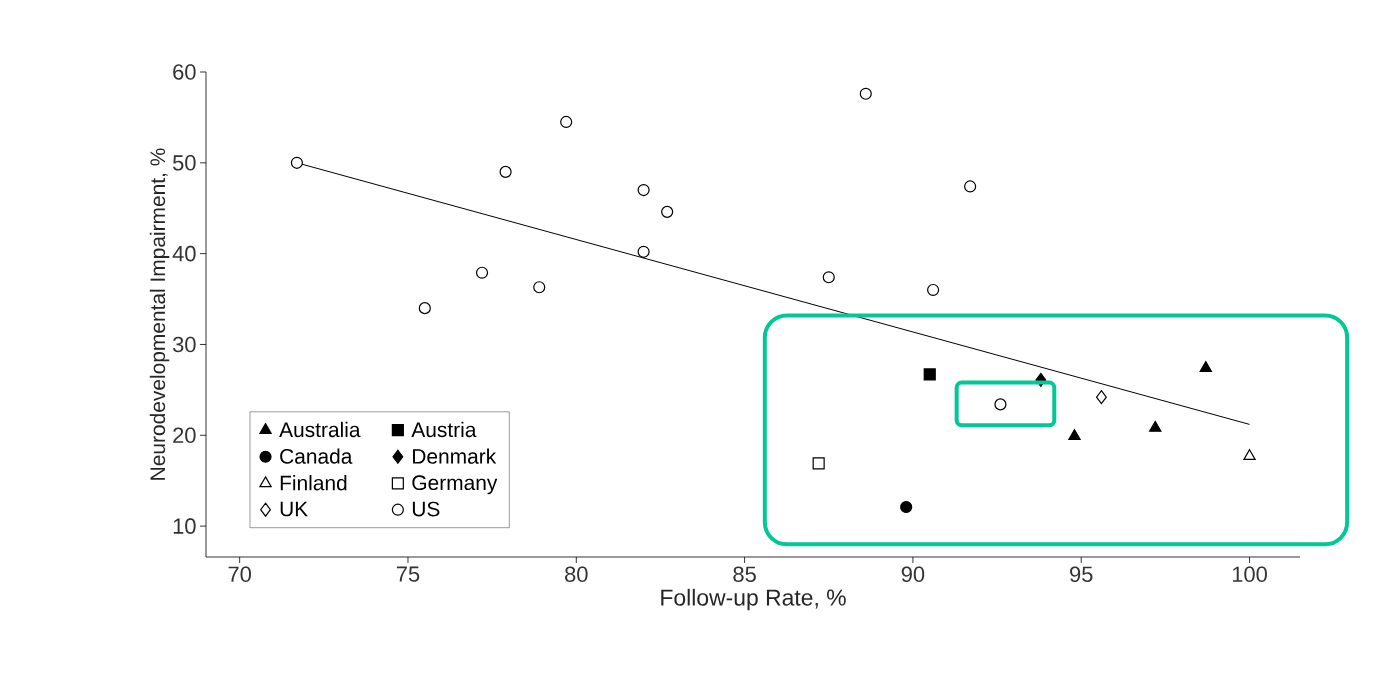 The image size is (1374, 686). What do you see at coordinates (184, 253) in the screenshot?
I see `y-tick-label: 40` at bounding box center [184, 253].